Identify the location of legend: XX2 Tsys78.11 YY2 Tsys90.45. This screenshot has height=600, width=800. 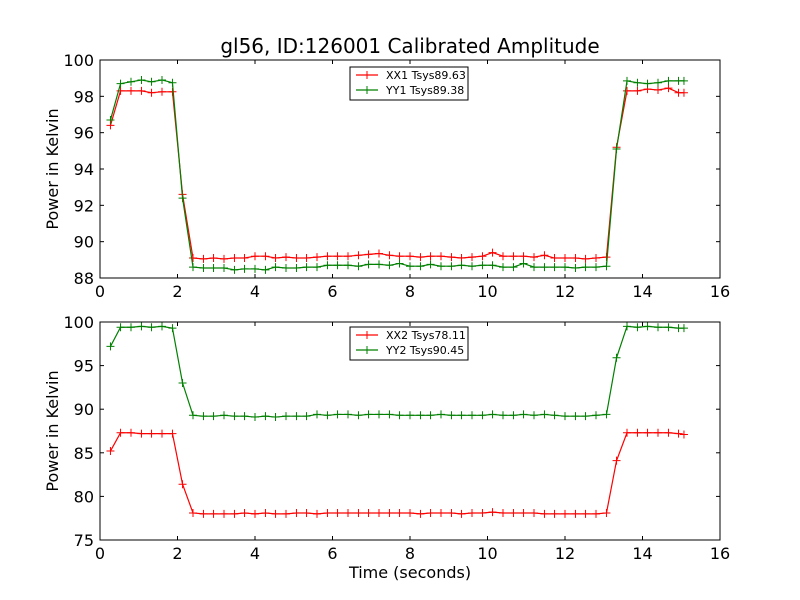
(409, 343).